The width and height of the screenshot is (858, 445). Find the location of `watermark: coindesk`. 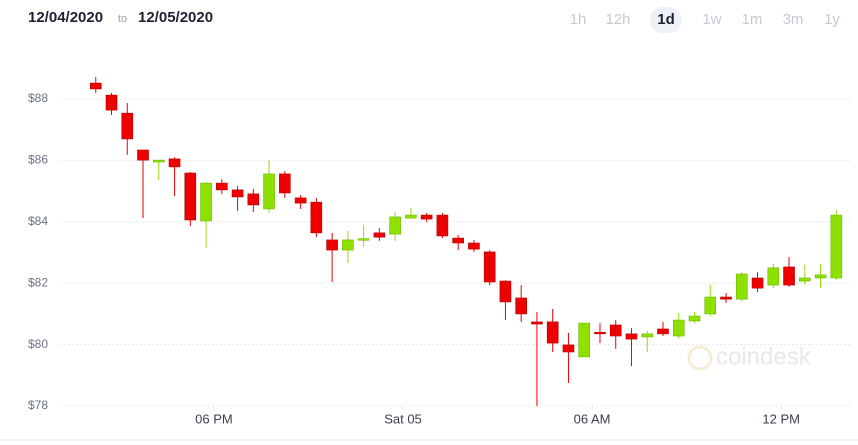

watermark: coindesk is located at coordinates (749, 357).